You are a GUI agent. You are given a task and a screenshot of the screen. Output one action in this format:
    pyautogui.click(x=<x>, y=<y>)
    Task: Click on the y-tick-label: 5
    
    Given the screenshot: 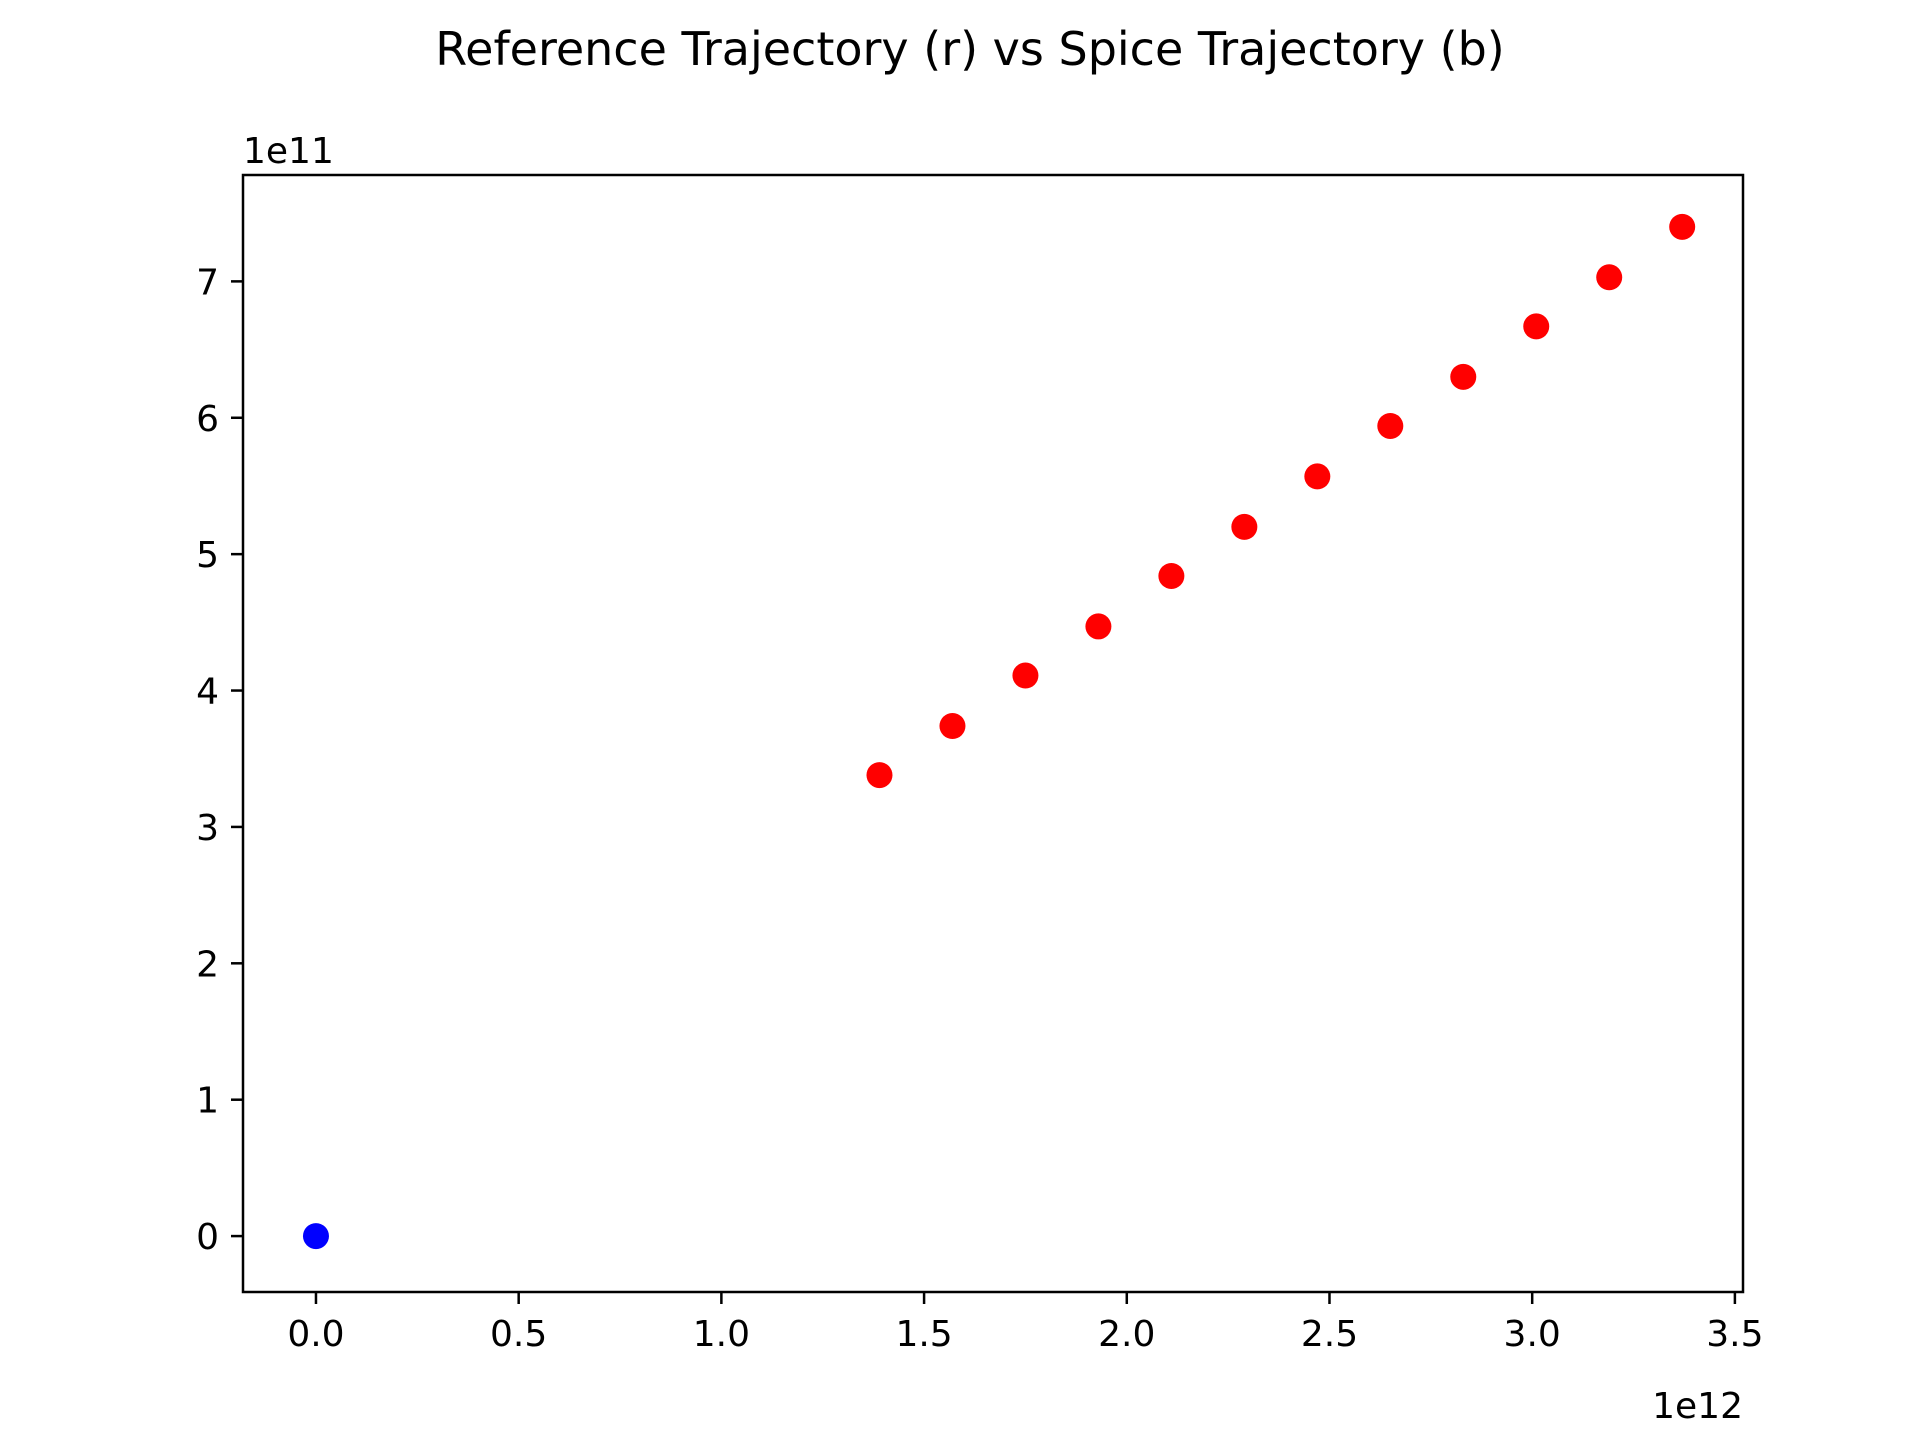 What is the action you would take?
    pyautogui.click(x=207, y=555)
    